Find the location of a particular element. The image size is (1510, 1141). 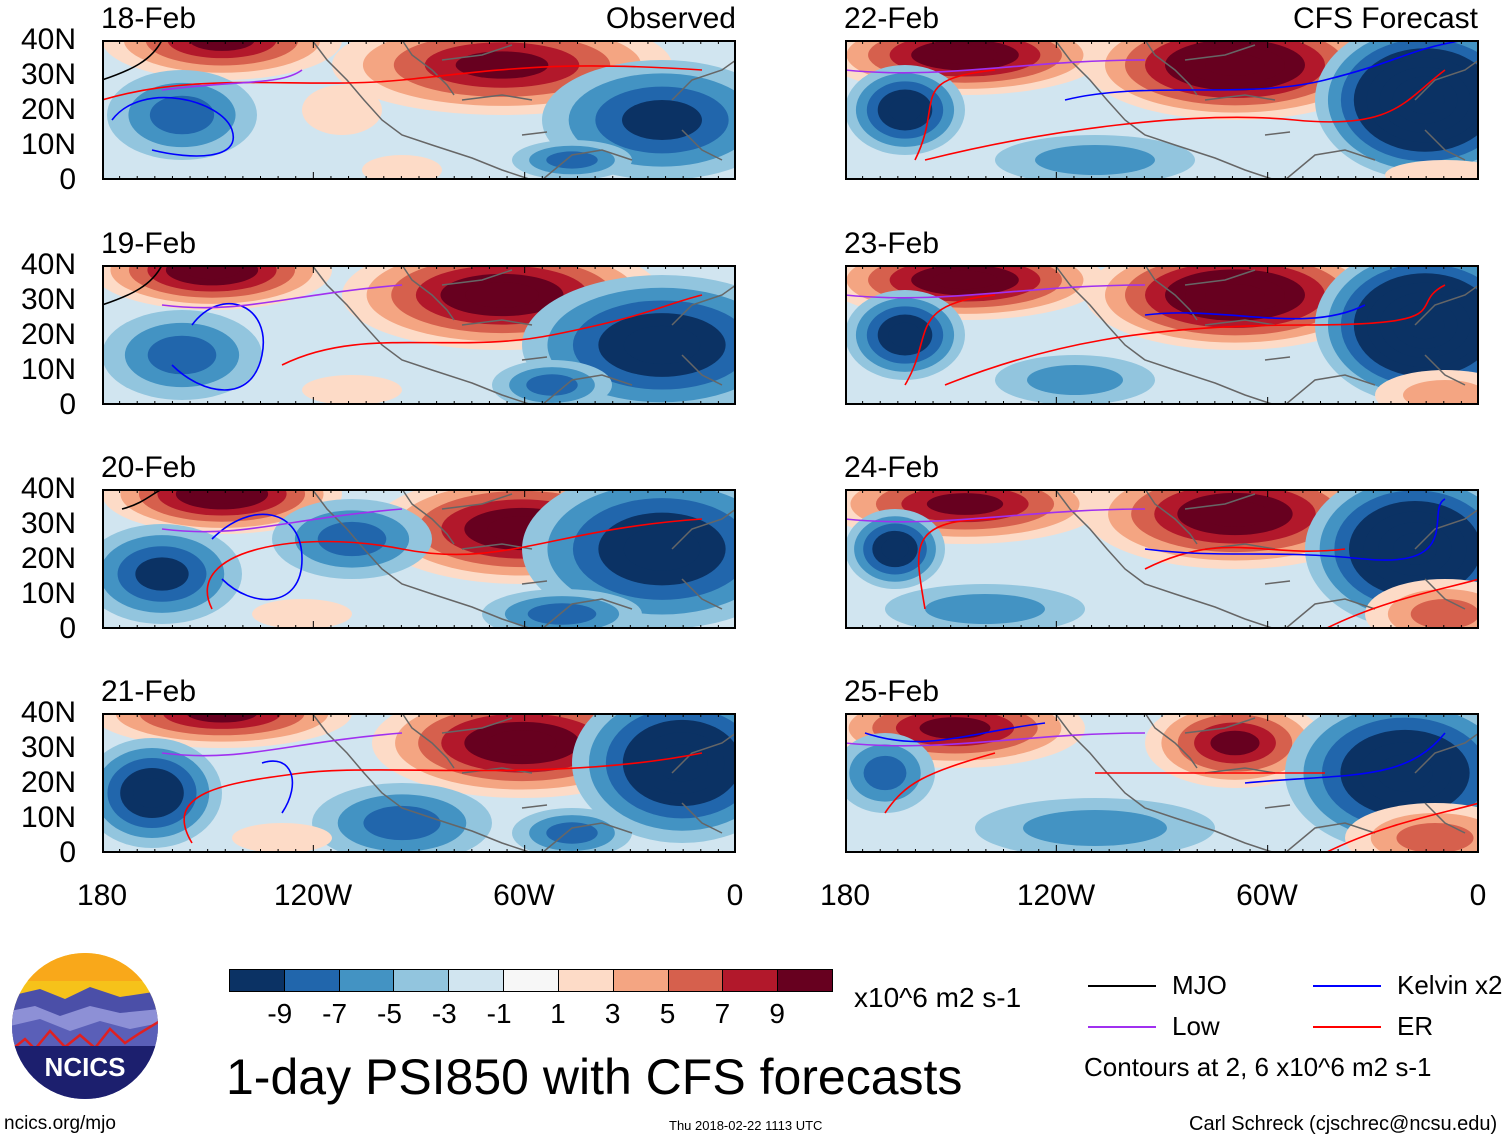

legend-label: MJO is located at coordinates (1199, 985).